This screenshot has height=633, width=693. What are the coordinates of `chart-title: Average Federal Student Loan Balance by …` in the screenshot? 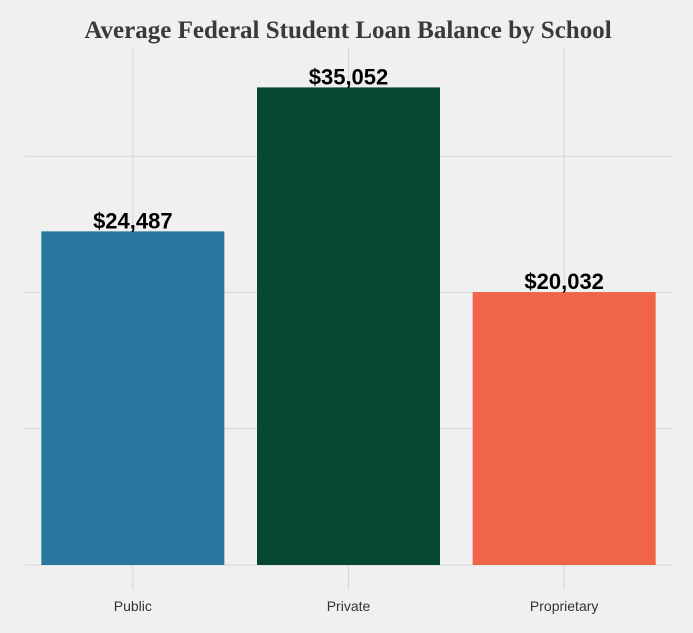 It's located at (347, 30).